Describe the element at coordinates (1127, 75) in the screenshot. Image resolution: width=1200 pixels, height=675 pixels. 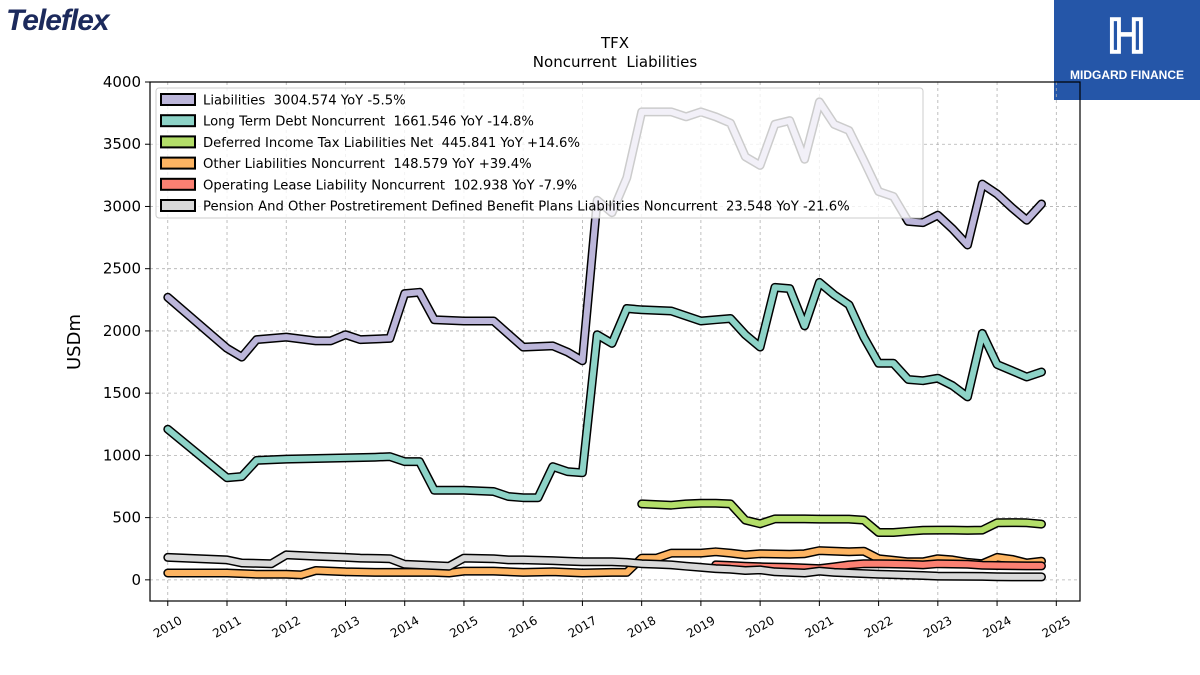
I see `midgard-logo-text: MIDGARD FINANCE` at that location.